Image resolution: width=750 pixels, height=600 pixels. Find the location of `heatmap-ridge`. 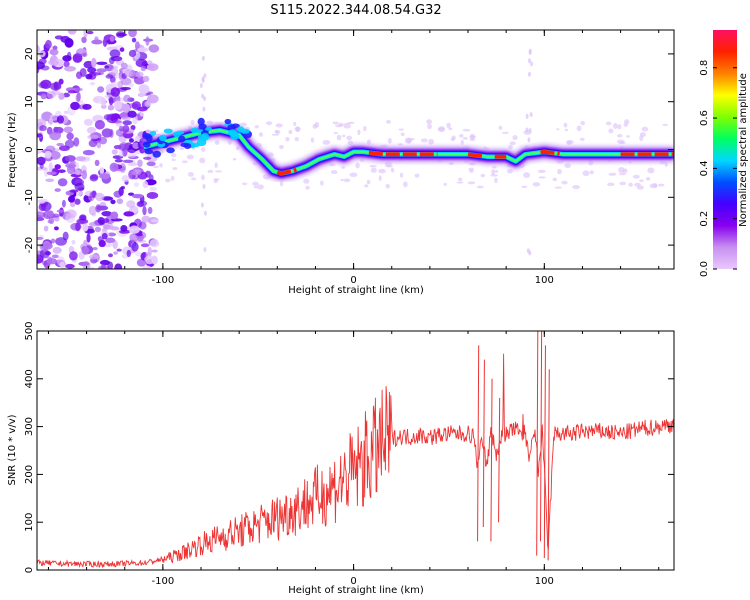

heatmap-ridge is located at coordinates (407, 149).